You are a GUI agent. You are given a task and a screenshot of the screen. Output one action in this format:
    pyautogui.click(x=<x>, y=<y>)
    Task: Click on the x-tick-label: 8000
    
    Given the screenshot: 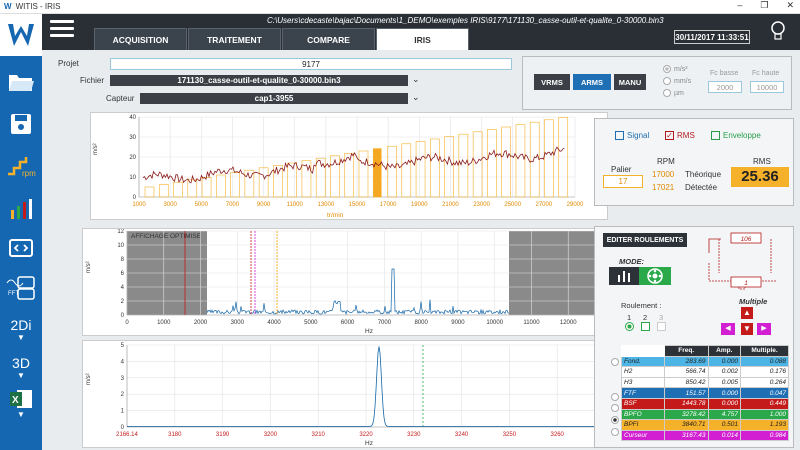 What is the action you would take?
    pyautogui.click(x=421, y=323)
    